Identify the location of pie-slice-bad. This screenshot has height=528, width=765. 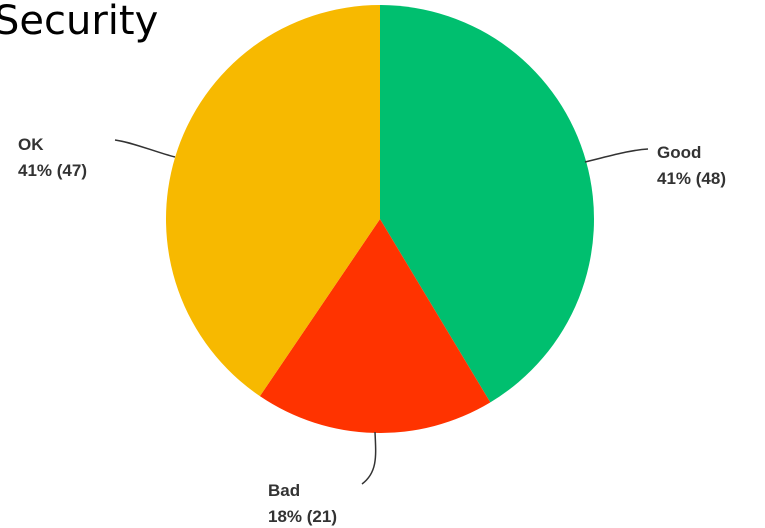
(375, 326).